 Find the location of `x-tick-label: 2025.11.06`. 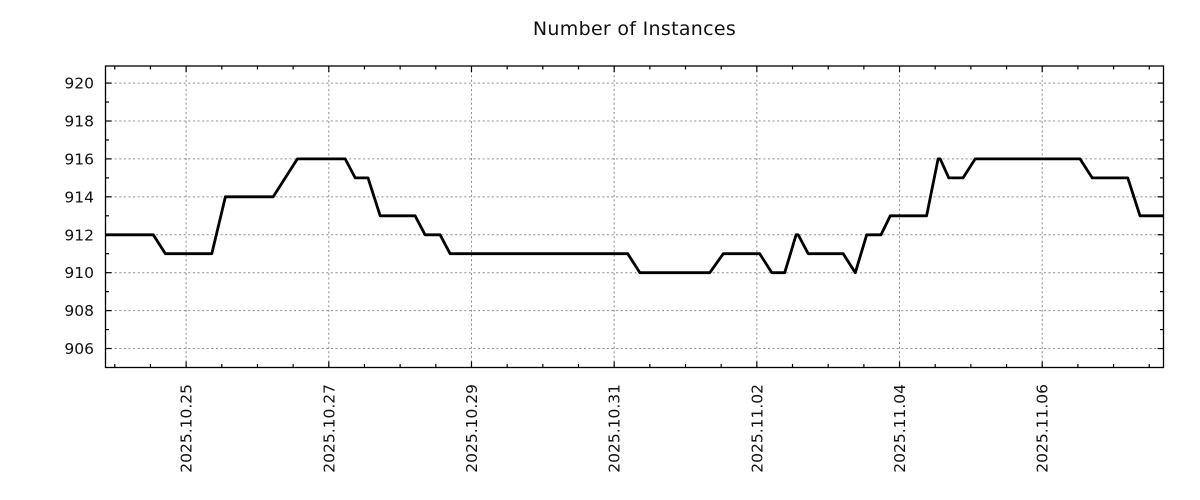

x-tick-label: 2025.11.06 is located at coordinates (1043, 428).